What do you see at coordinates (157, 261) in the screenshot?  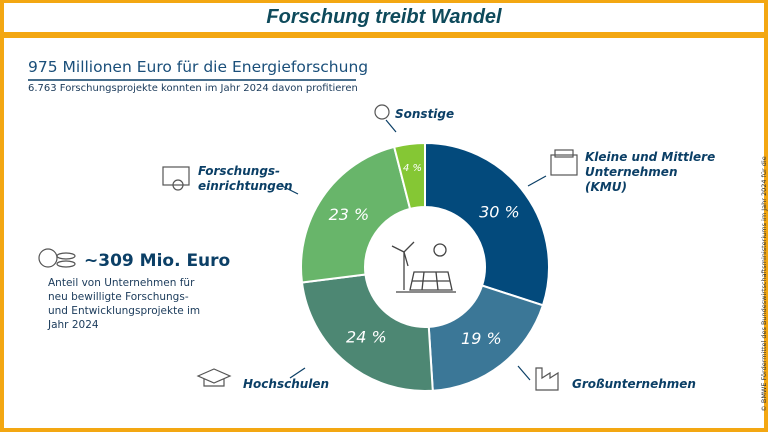 I see `annotation-headline: ~309 Mio. Euro` at bounding box center [157, 261].